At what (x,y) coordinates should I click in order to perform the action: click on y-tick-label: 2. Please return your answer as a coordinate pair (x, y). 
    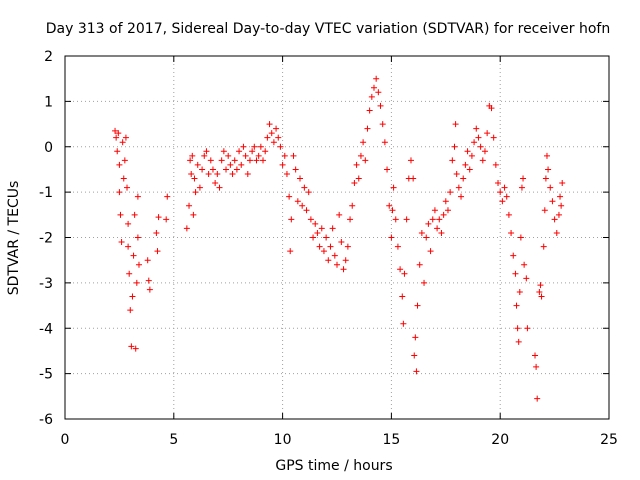
    Looking at the image, I should click on (48, 57).